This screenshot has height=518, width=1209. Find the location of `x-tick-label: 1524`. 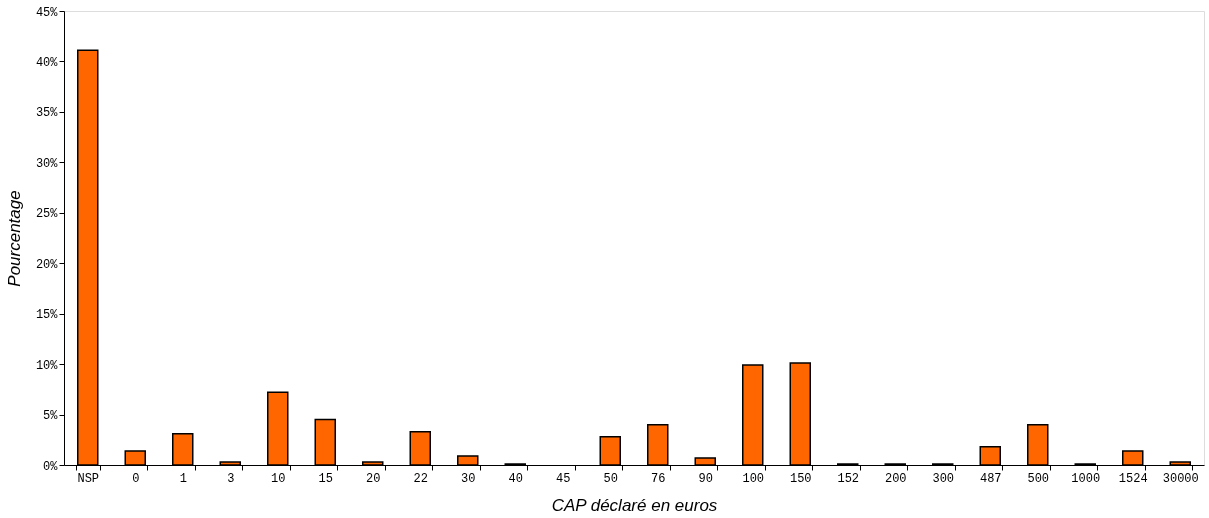

x-tick-label: 1524 is located at coordinates (1133, 478).